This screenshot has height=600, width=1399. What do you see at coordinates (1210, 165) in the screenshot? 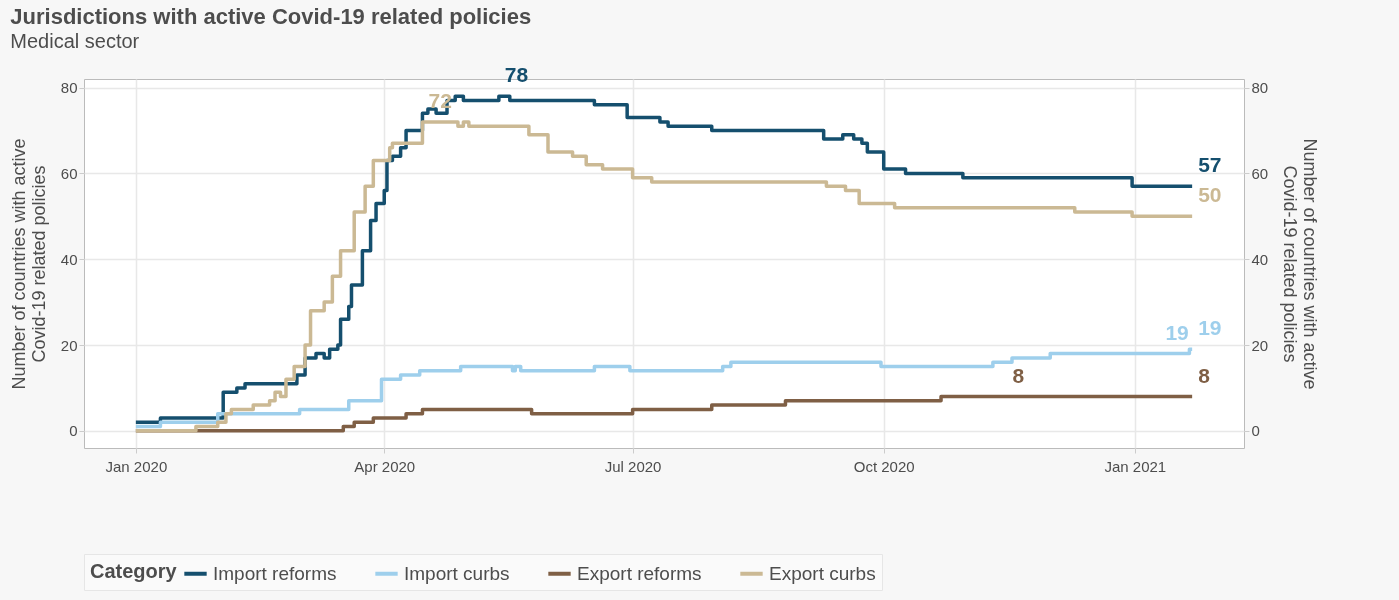
I see `annotation: 57` at bounding box center [1210, 165].